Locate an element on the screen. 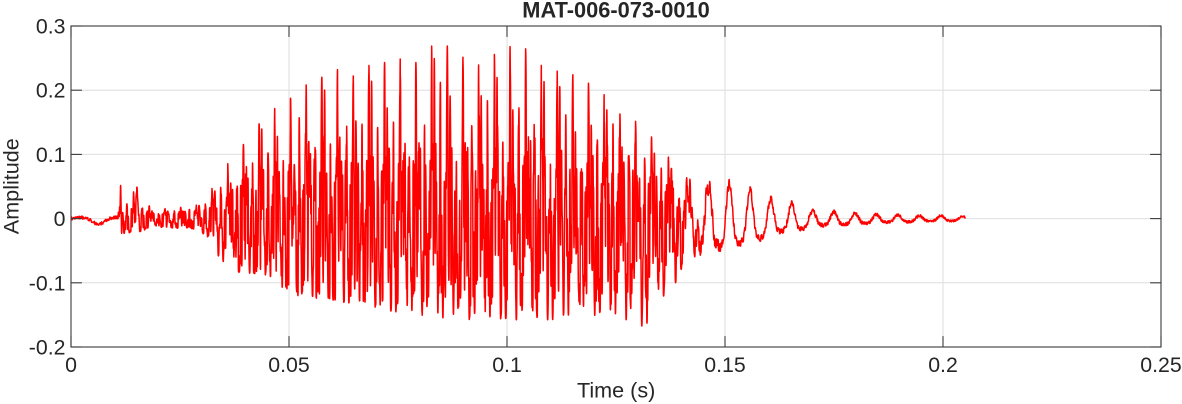  svg-text: -0.2 is located at coordinates (47, 348).